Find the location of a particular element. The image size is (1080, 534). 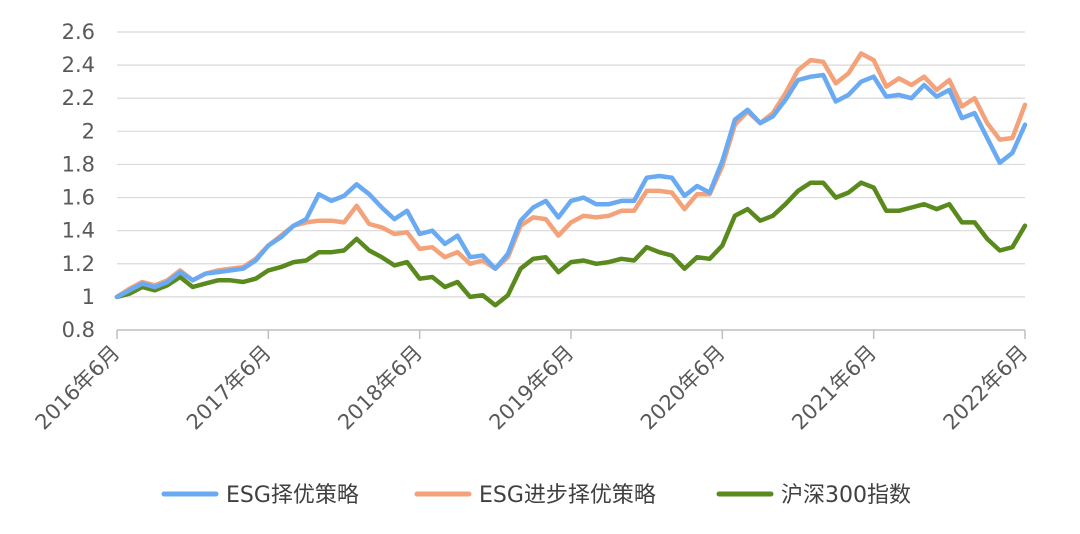

x-tick-label: 2017年6月 is located at coordinates (229, 388).